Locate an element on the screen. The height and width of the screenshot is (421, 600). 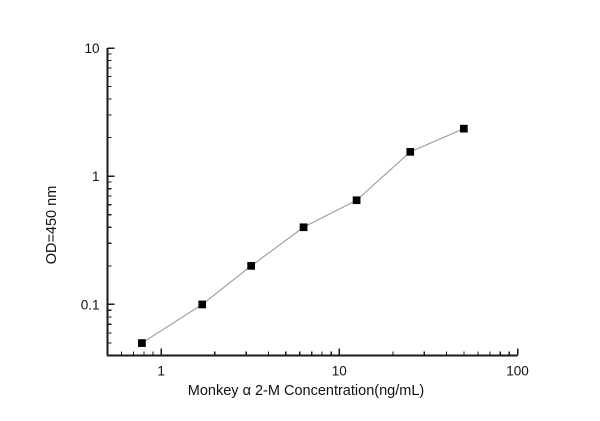
y-axis-title: OD=450 nm is located at coordinates (52, 225).